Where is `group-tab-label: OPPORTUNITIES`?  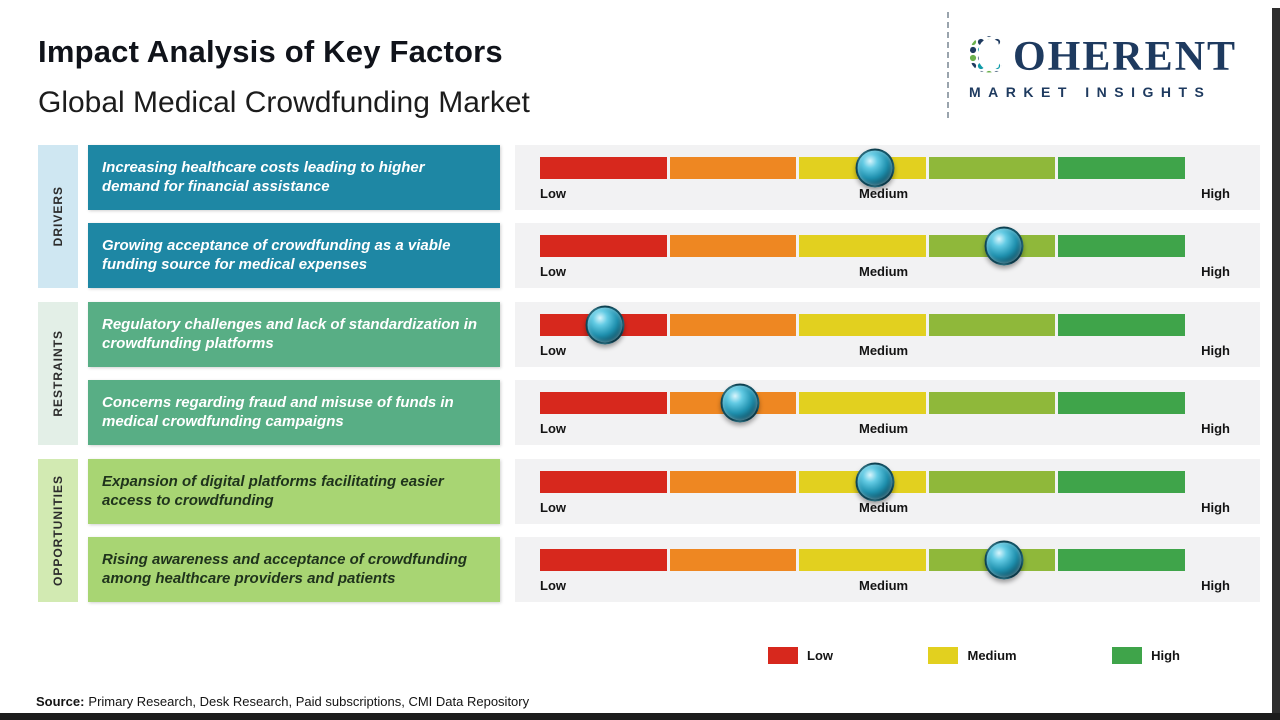 group-tab-label: OPPORTUNITIES is located at coordinates (58, 530).